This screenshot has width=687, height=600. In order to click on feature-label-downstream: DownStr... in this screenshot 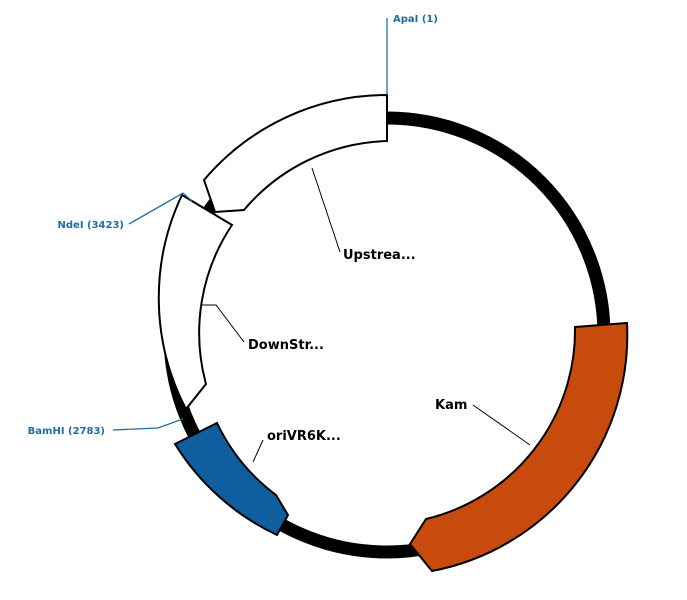, I will do `click(286, 345)`.